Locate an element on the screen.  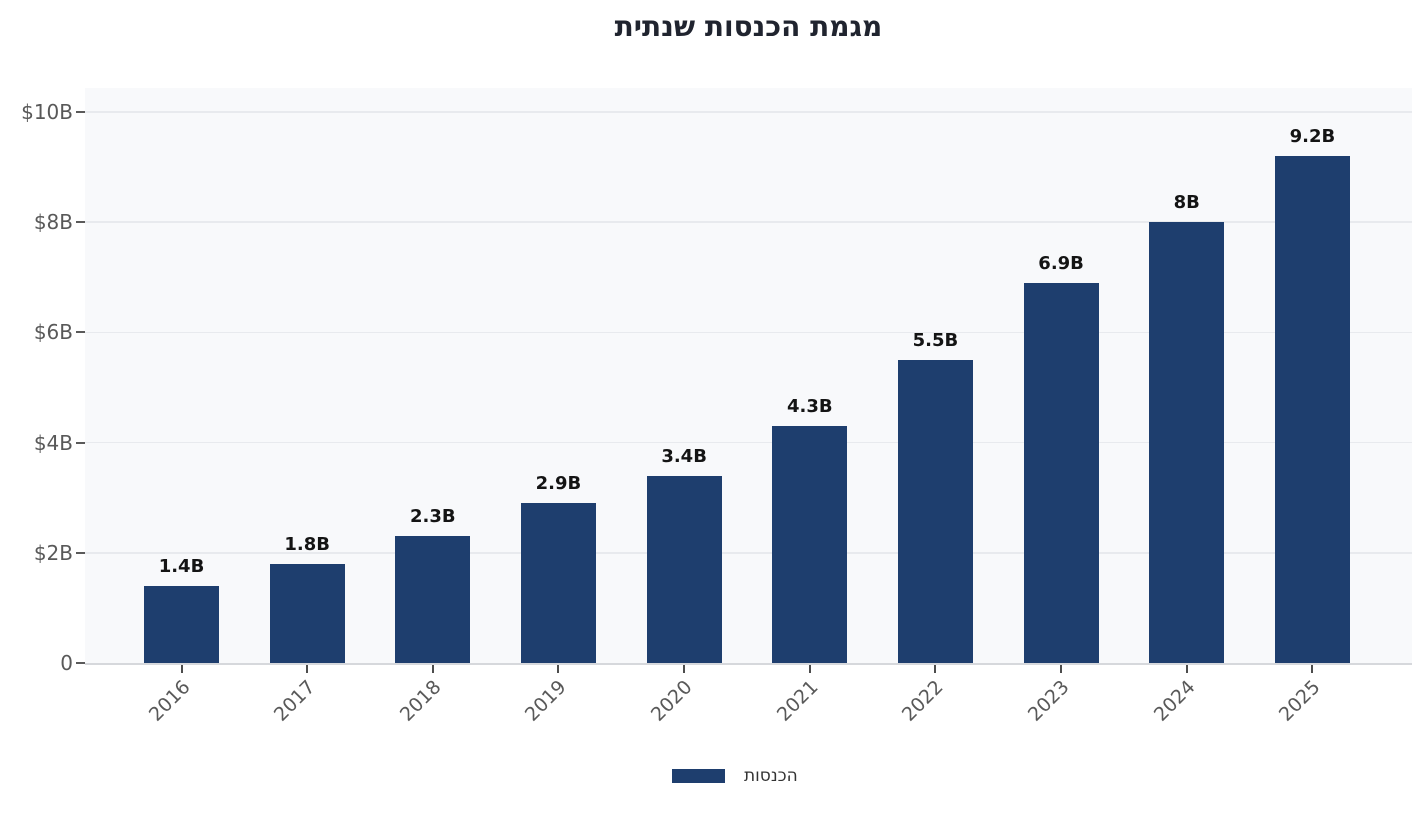
x-tick-label: 2018 is located at coordinates (420, 701).